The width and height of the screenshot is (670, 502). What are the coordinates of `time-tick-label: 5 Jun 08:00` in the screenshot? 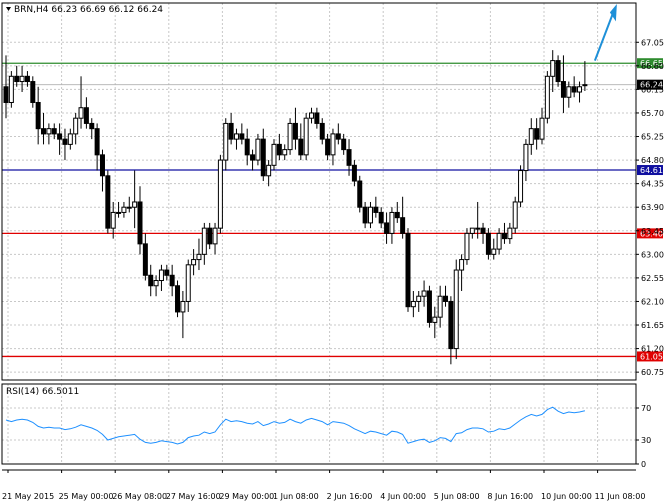 It's located at (457, 496).